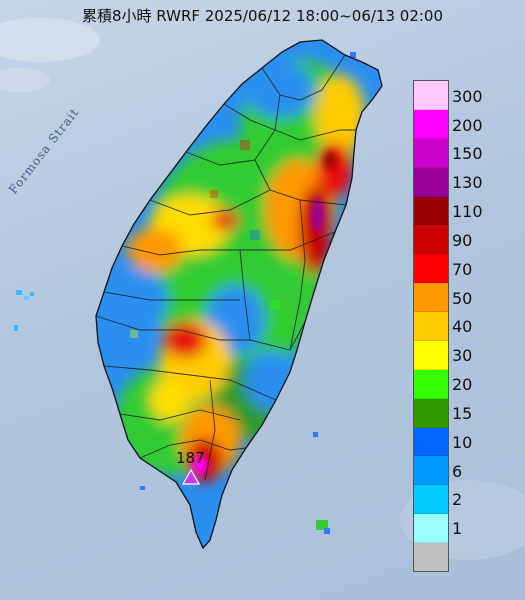 The height and width of the screenshot is (600, 525). What do you see at coordinates (467, 125) in the screenshot?
I see `legend-label: 200` at bounding box center [467, 125].